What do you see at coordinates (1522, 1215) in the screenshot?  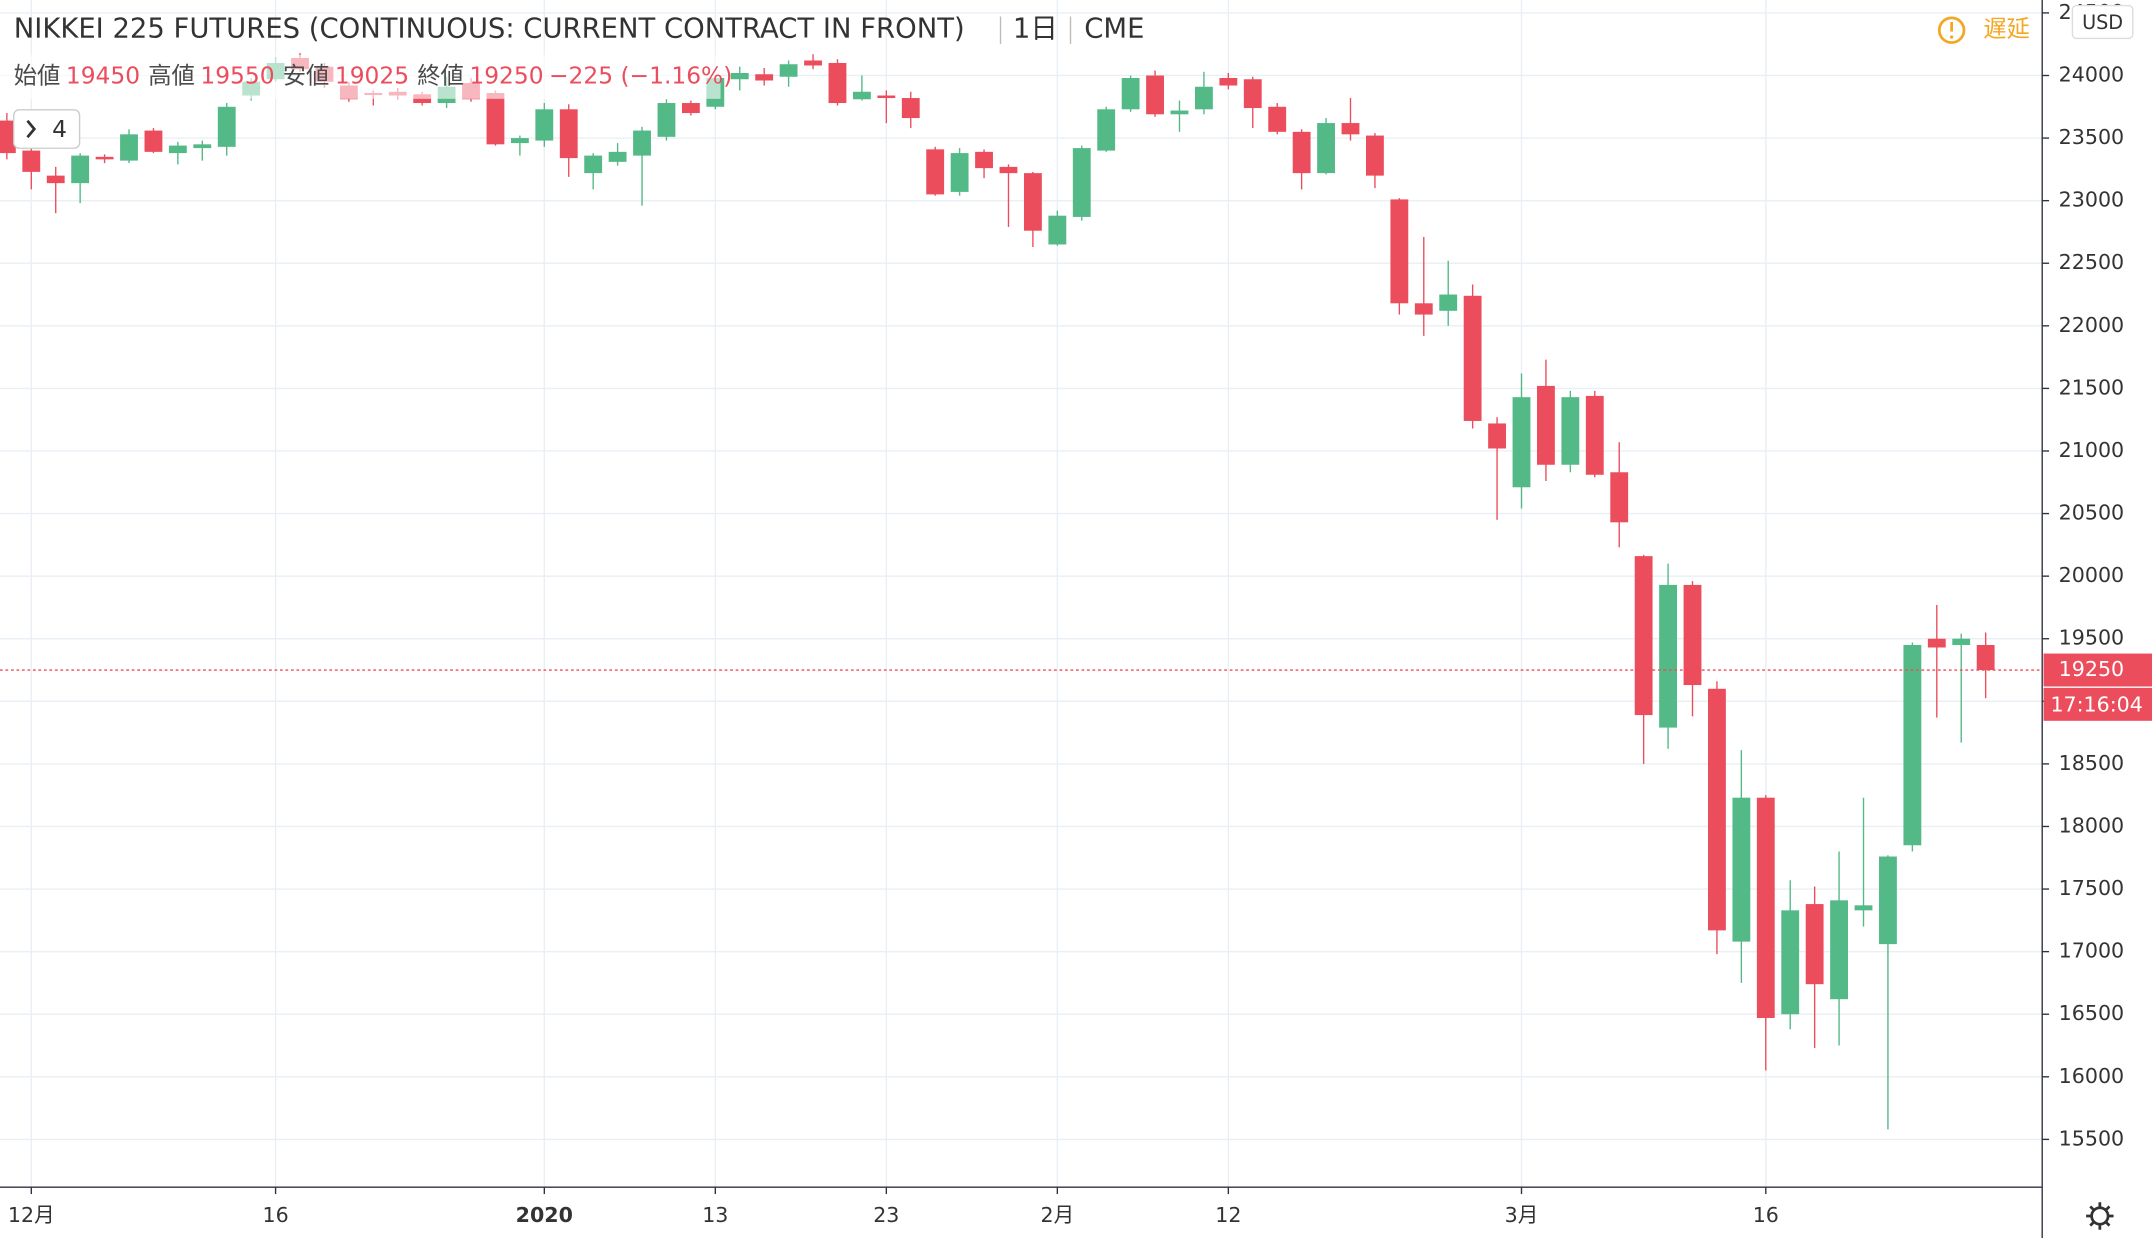 I see `x-tick-label: 3月` at bounding box center [1522, 1215].